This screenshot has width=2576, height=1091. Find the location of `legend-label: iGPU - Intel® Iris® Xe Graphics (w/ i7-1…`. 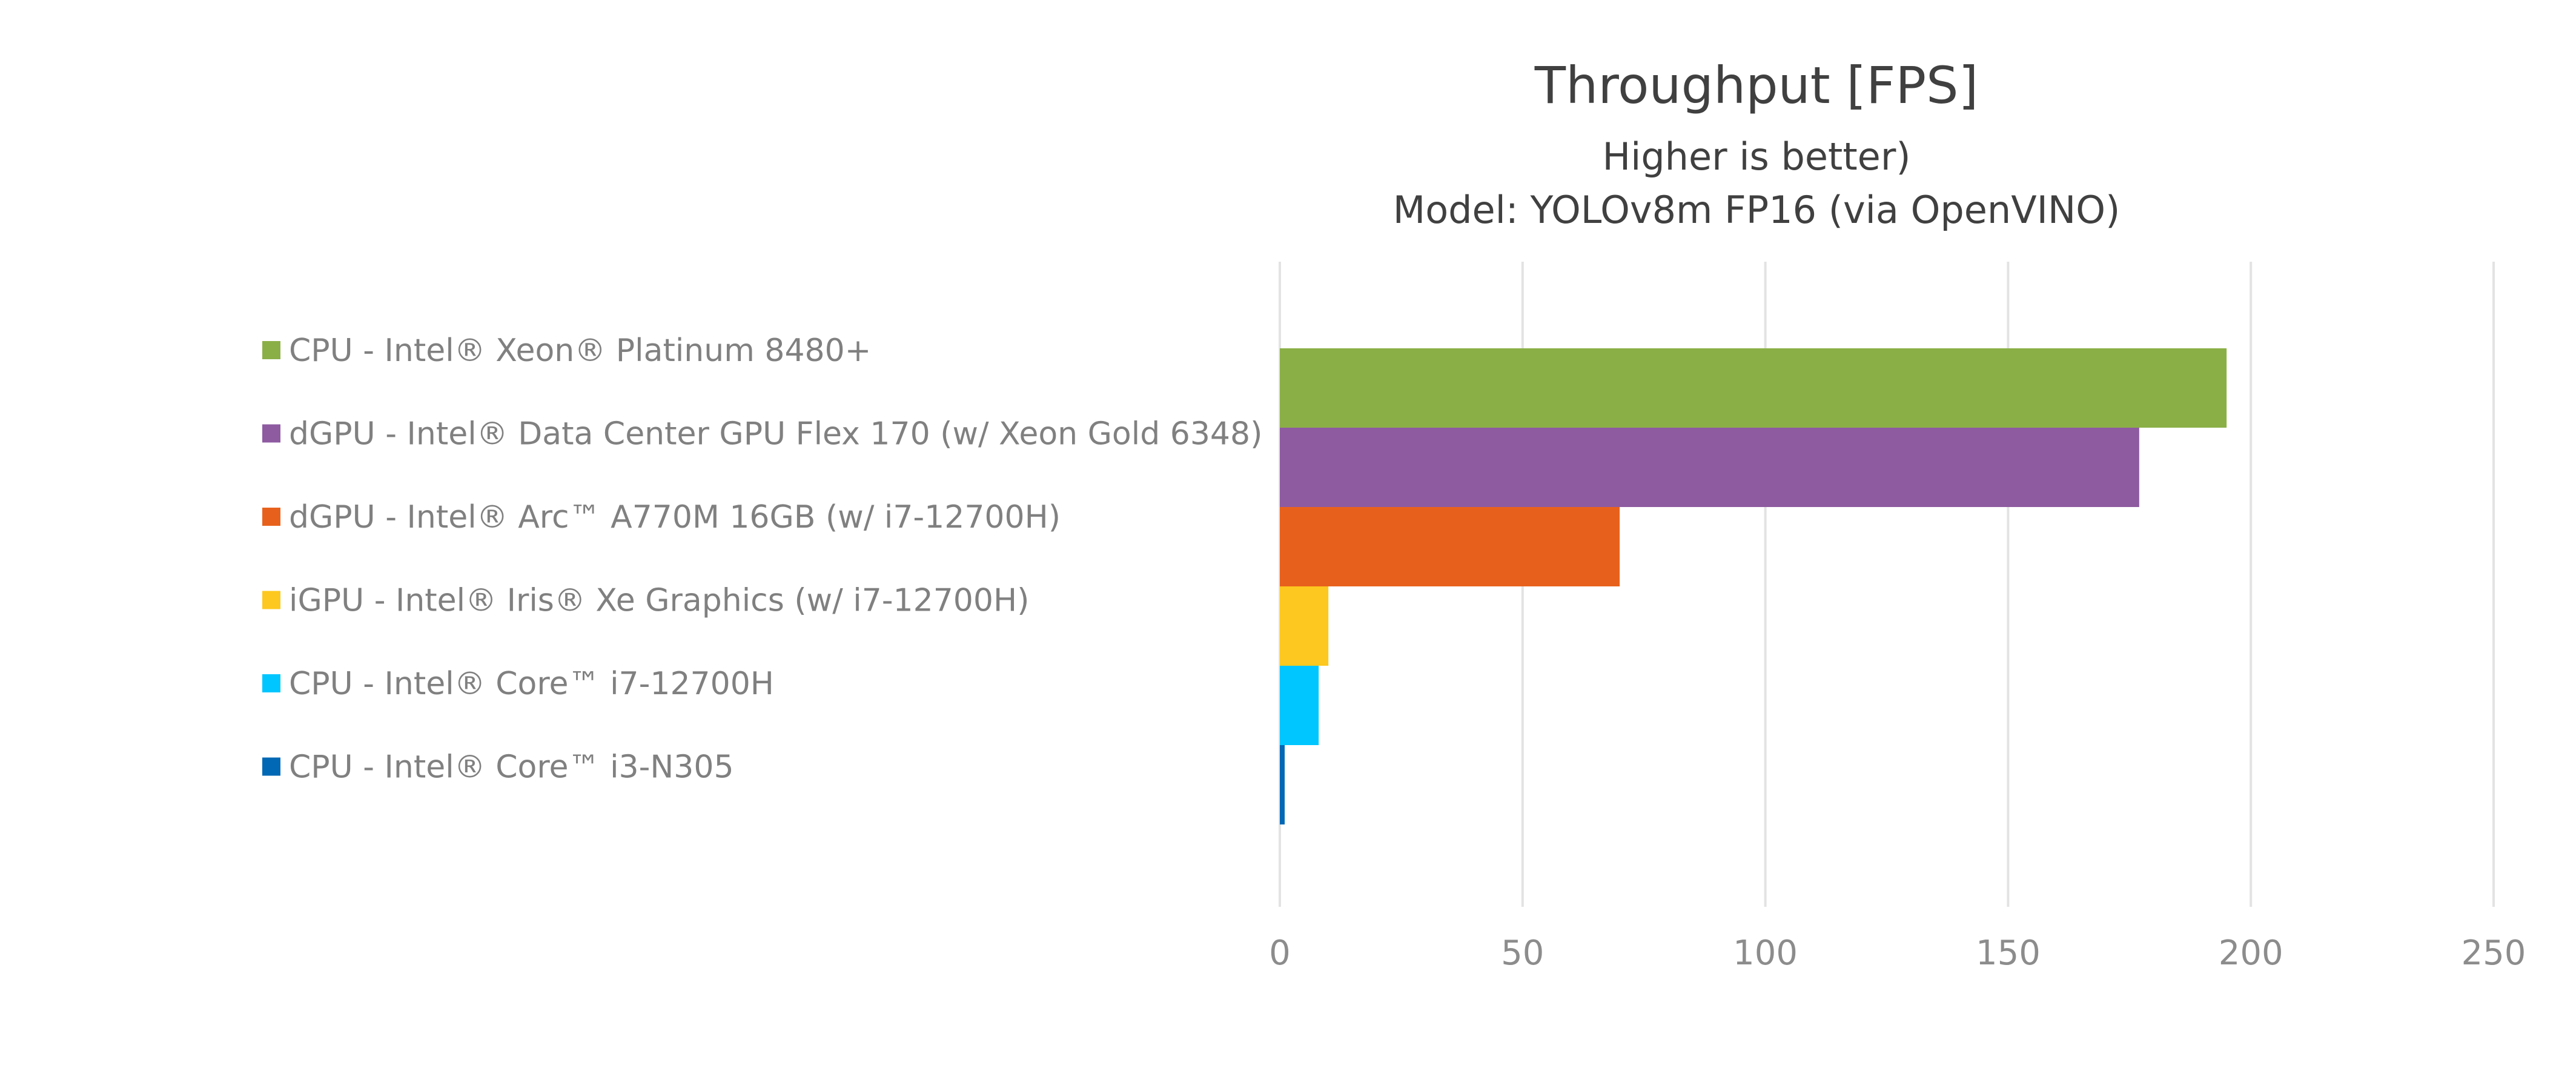

legend-label: iGPU - Intel® Iris® Xe Graphics (w/ i7-1… is located at coordinates (659, 601).